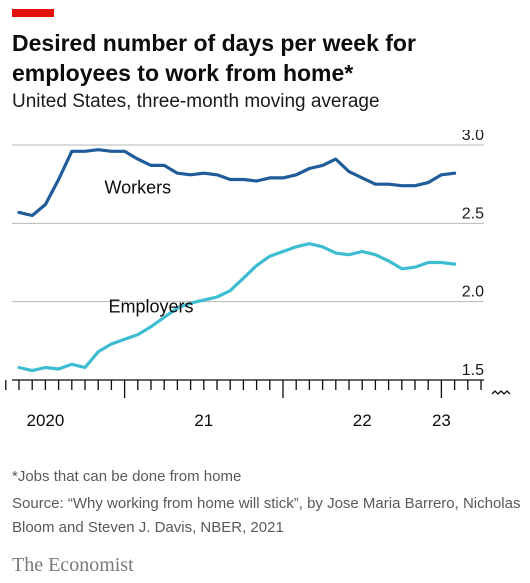  Describe the element at coordinates (33, 13) in the screenshot. I see `brand-red-bar` at that location.